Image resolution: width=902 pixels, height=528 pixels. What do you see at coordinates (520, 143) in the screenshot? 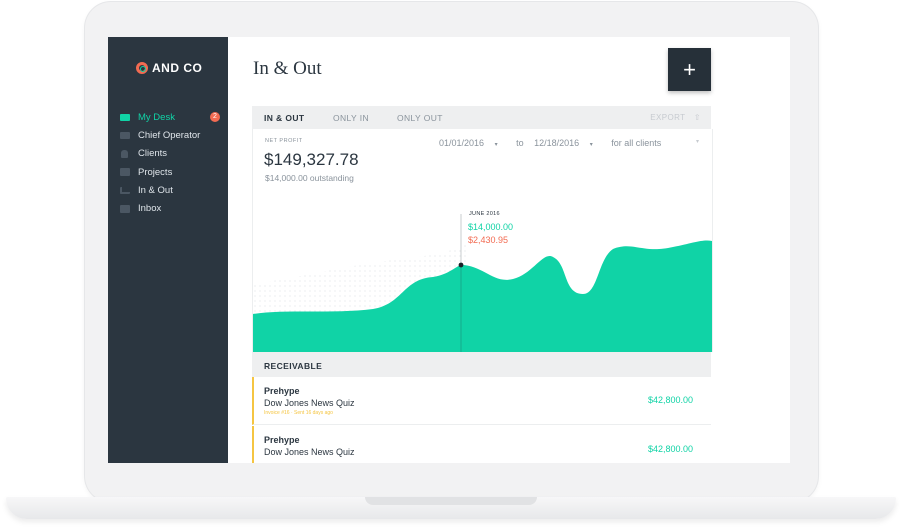
I see `to-label: to` at bounding box center [520, 143].